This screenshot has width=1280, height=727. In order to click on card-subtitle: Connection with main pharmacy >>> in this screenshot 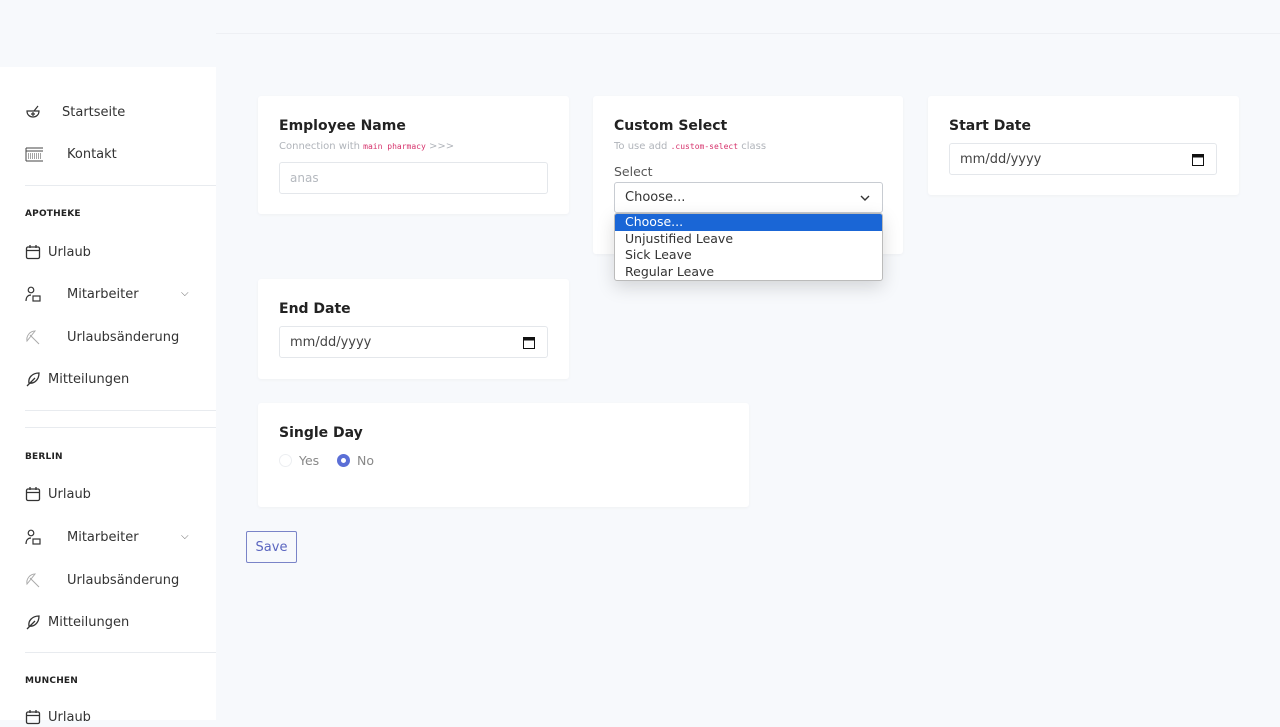, I will do `click(367, 146)`.